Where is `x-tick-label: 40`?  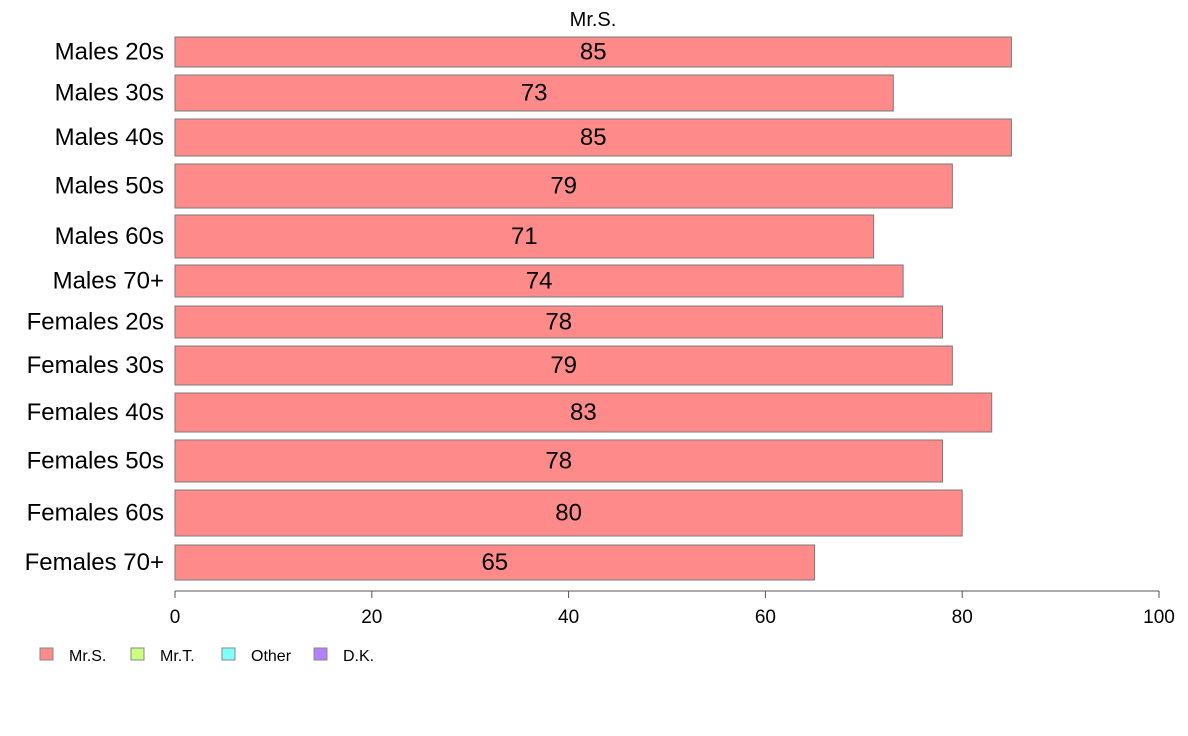 x-tick-label: 40 is located at coordinates (568, 617).